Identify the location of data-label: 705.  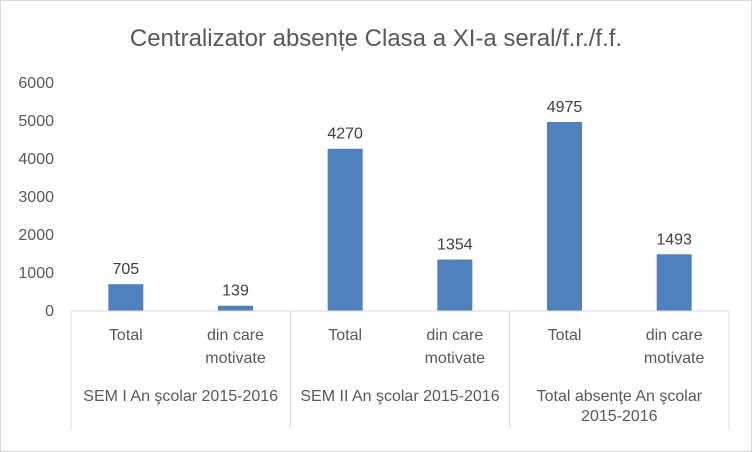
(125, 269).